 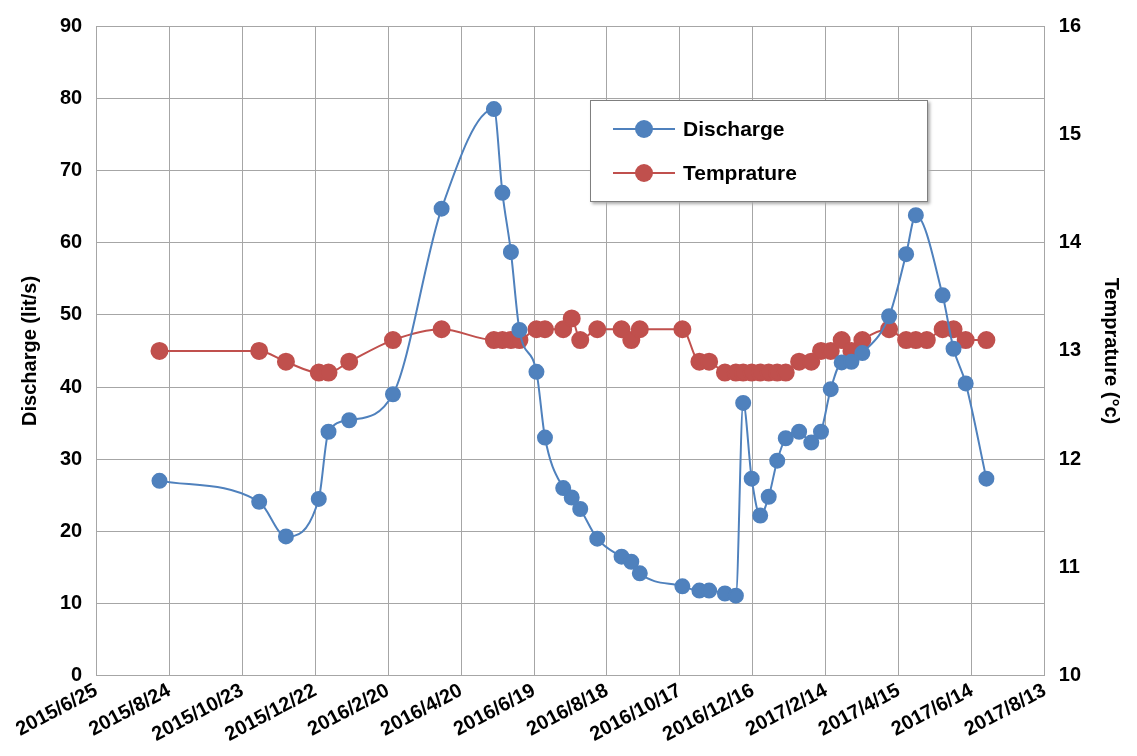 I want to click on y2-axis-title: Temprature (°c), so click(x=1112, y=351).